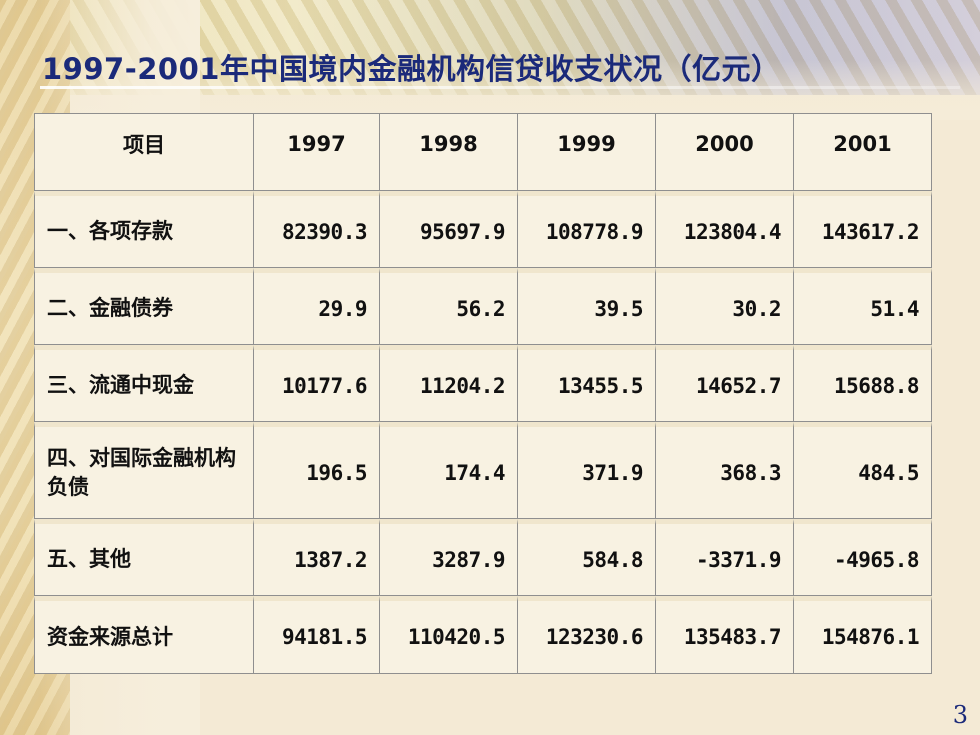  What do you see at coordinates (863, 557) in the screenshot?
I see `table-cell: -4965.8` at bounding box center [863, 557].